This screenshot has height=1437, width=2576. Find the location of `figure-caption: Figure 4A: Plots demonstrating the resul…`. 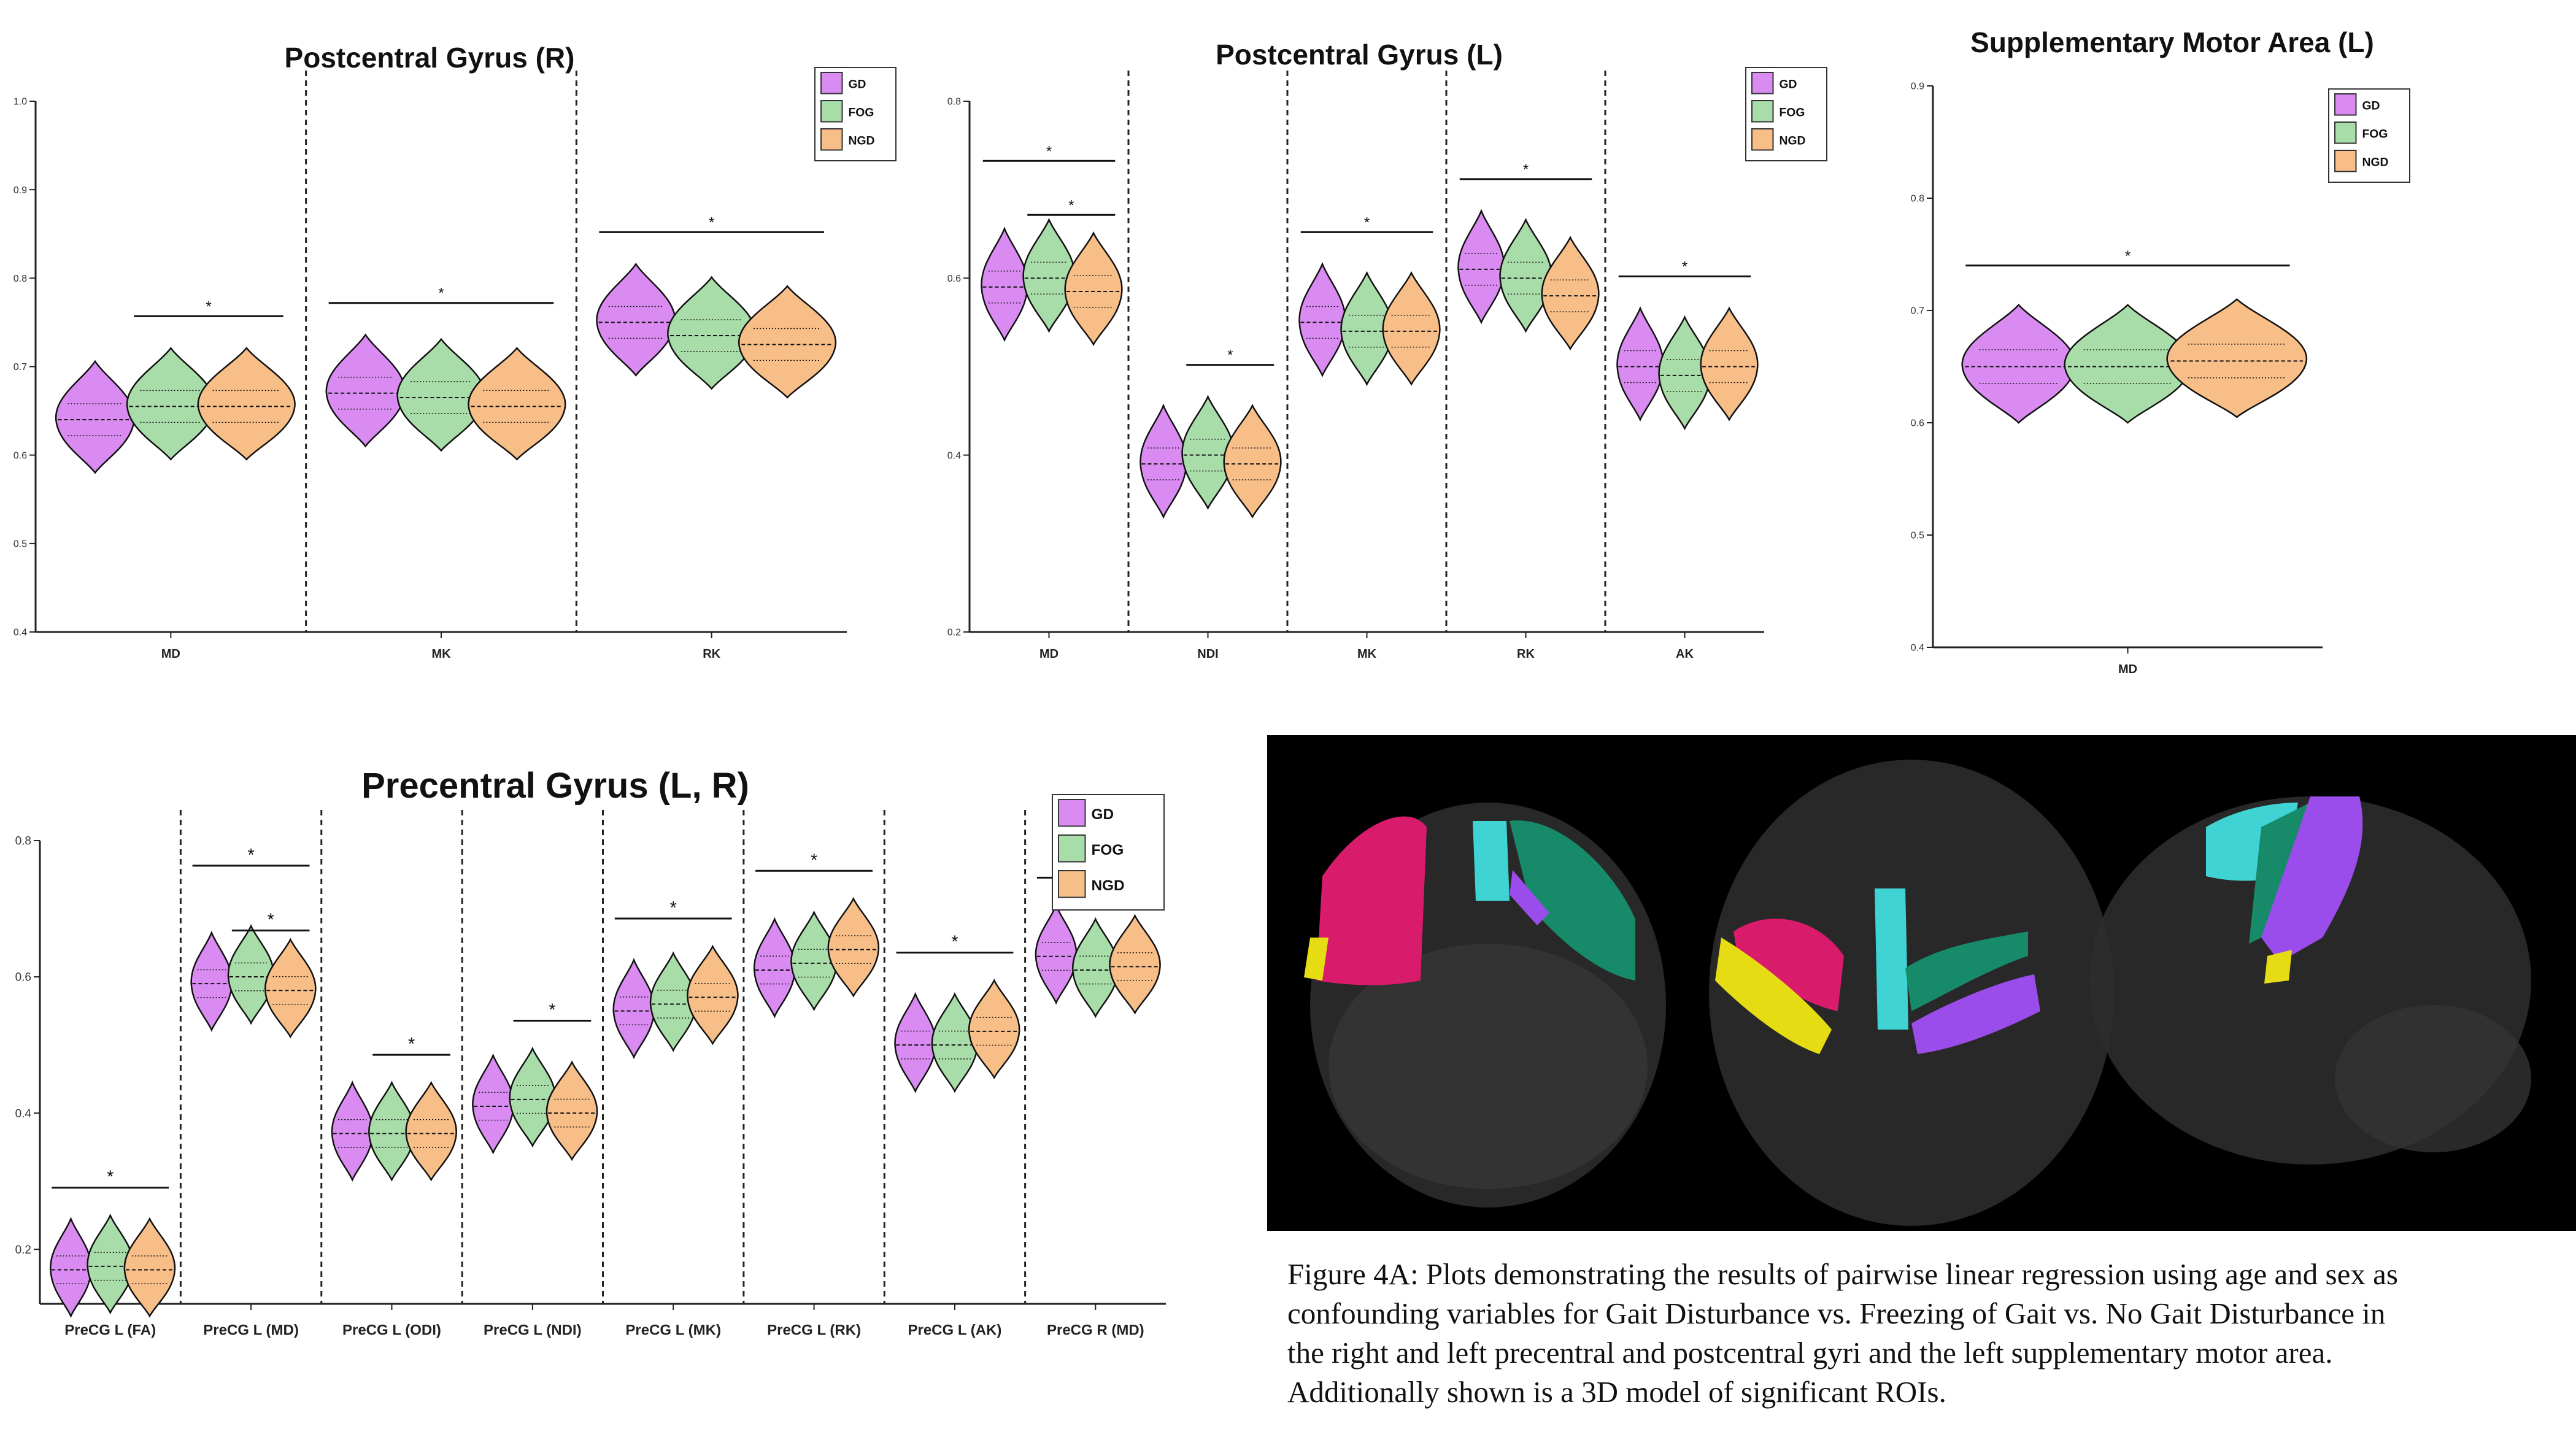

figure-caption: Figure 4A: Plots demonstrating the resul… is located at coordinates (1925, 1333).